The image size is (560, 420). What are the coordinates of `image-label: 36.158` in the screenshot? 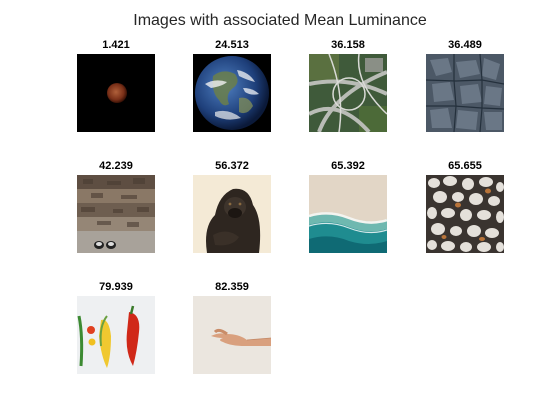 It's located at (348, 45).